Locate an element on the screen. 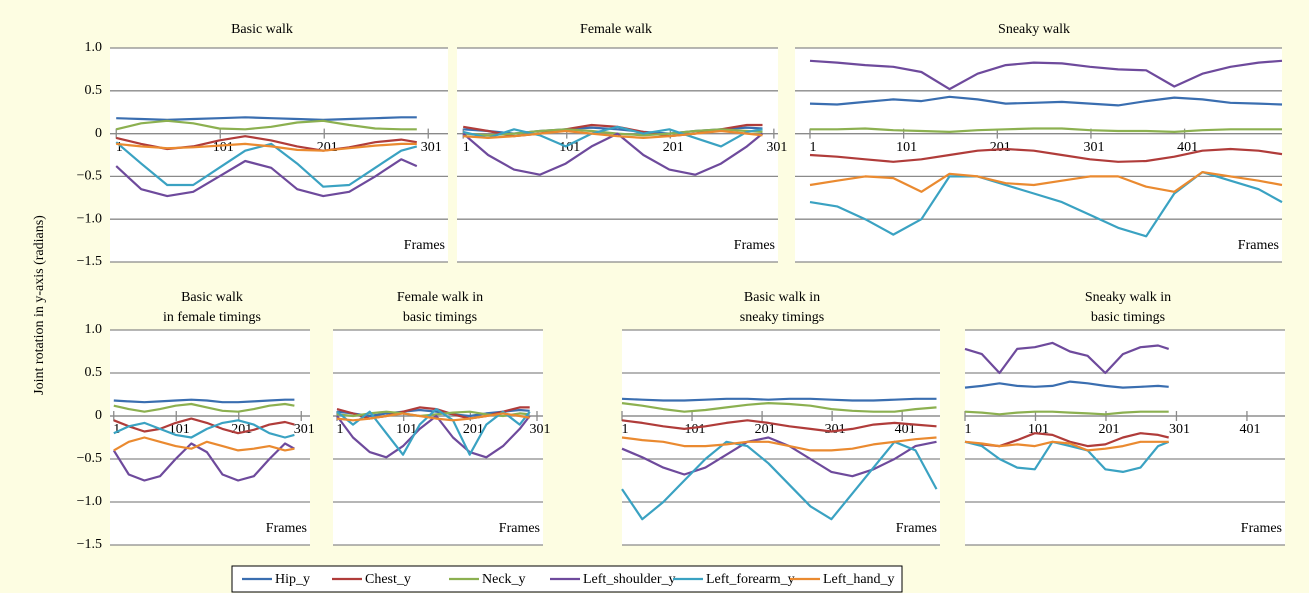  y-tick-label: 1.0 is located at coordinates (94, 47).